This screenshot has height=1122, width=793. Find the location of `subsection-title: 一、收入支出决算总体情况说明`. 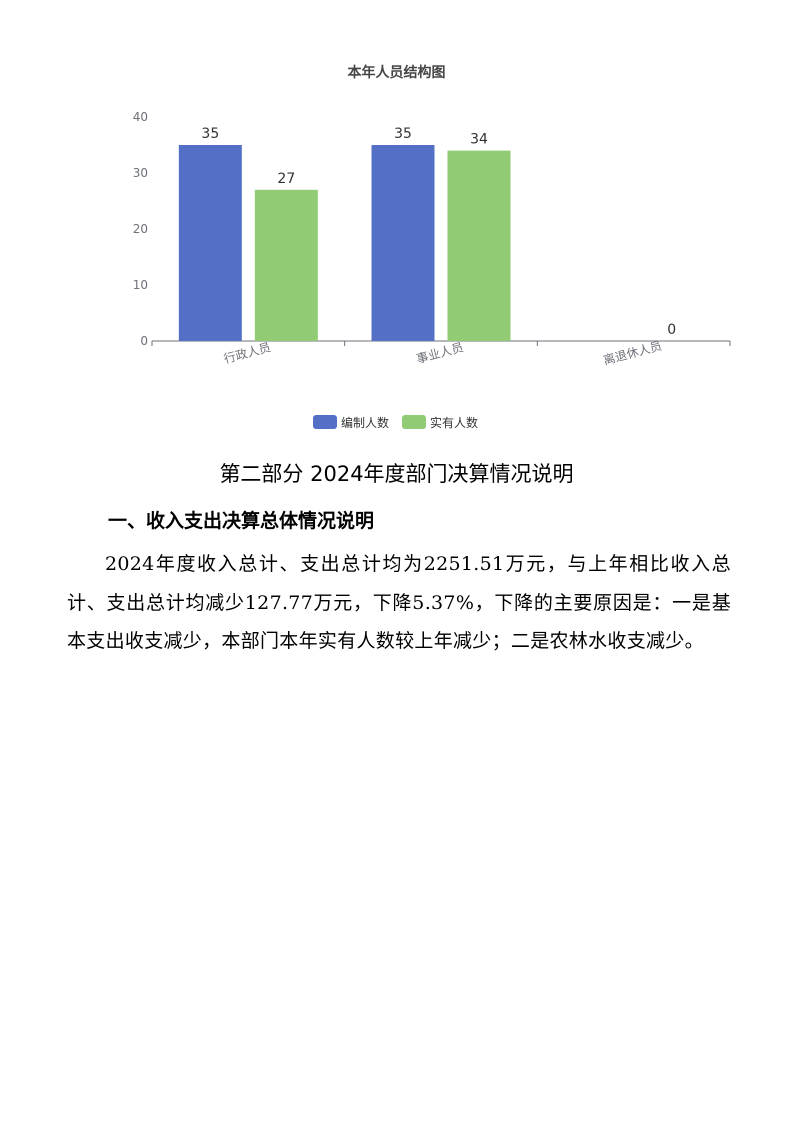

subsection-title: 一、收入支出决算总体情况说明 is located at coordinates (241, 521).